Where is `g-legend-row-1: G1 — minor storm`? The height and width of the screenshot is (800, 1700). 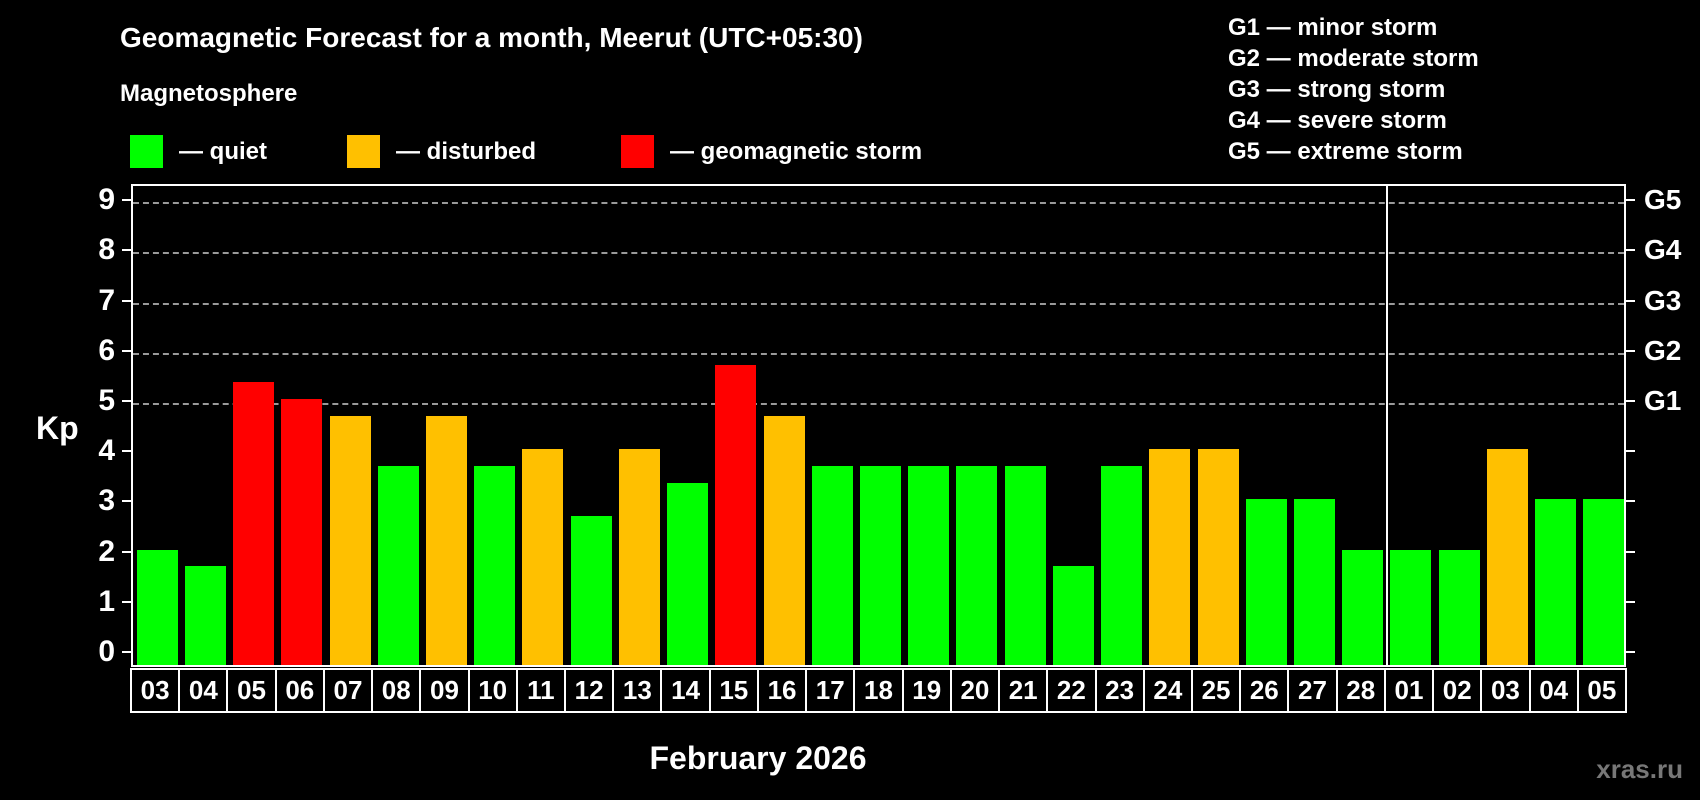 g-legend-row-1: G1 — minor storm is located at coordinates (1333, 27).